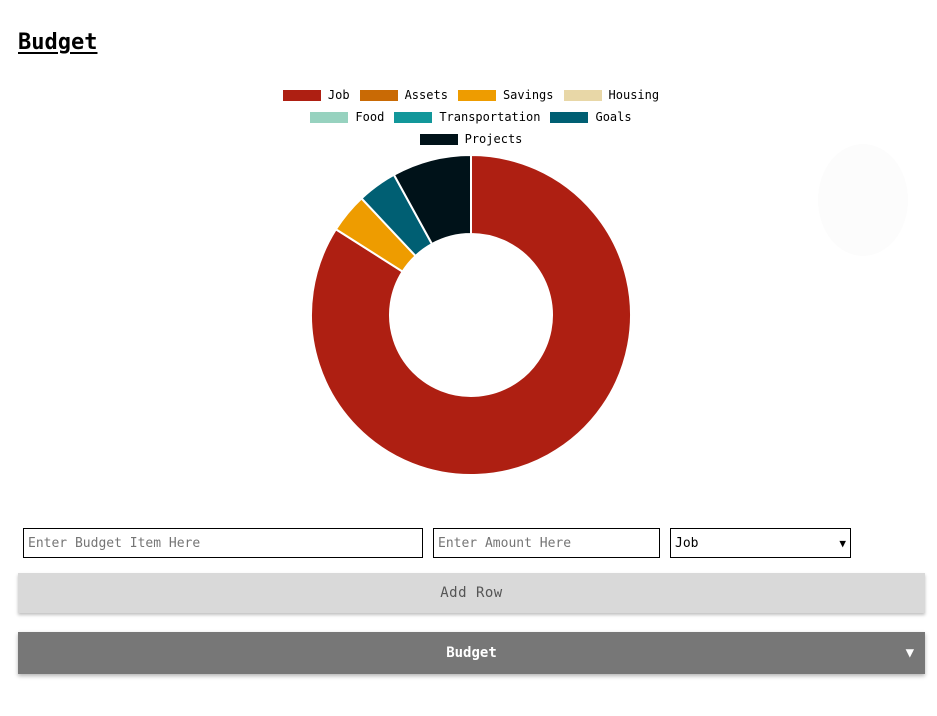 The height and width of the screenshot is (716, 937). Describe the element at coordinates (223, 543) in the screenshot. I see `budget-item-input` at that location.